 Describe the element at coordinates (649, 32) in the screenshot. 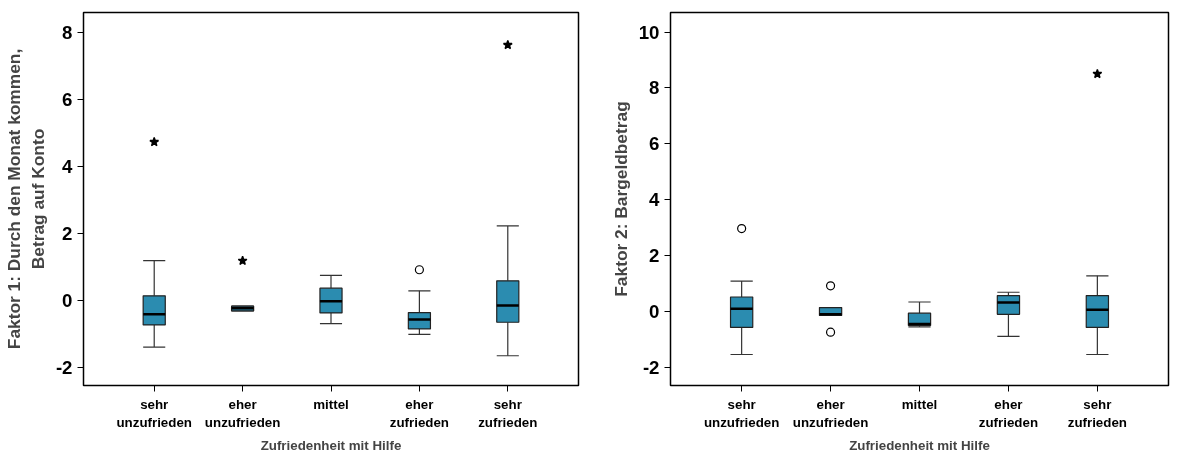

I see `y-tick-label: 10` at that location.